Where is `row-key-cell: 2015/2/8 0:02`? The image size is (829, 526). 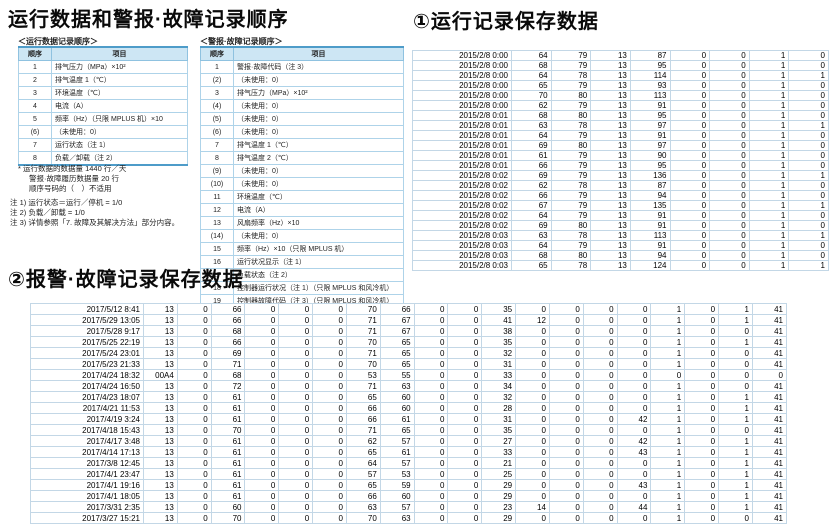
row-key-cell: 2015/2/8 0:02 is located at coordinates (462, 185).